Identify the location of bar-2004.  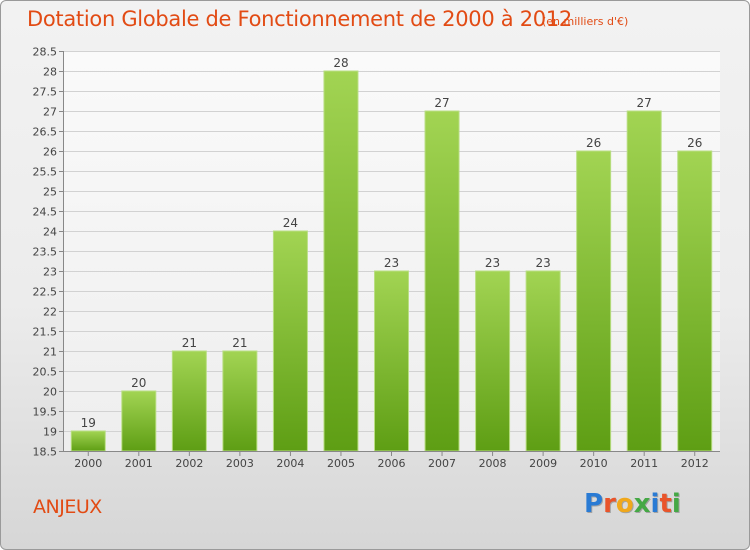
(290, 341).